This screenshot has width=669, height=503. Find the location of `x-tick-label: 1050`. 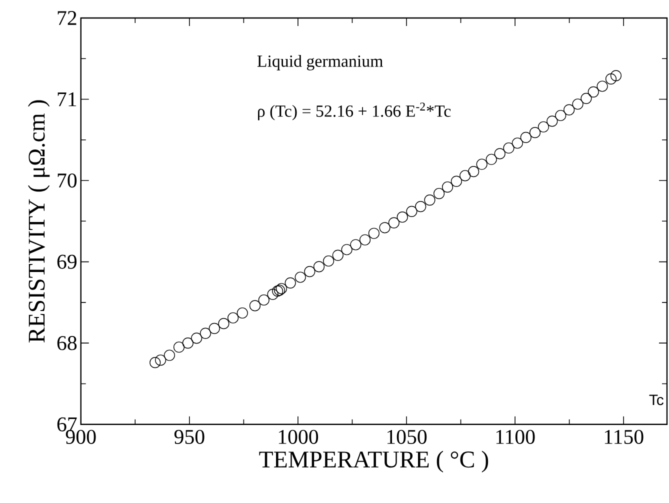

x-tick-label: 1050 is located at coordinates (407, 437).